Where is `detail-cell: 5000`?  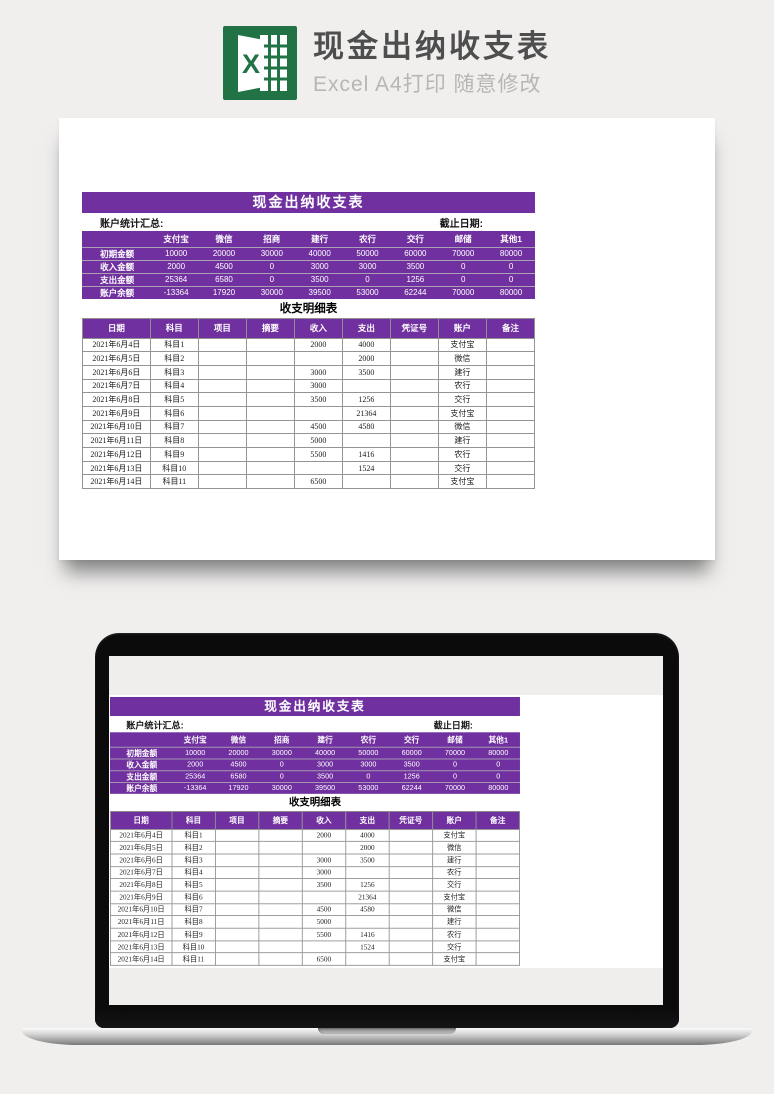 detail-cell: 5000 is located at coordinates (324, 922).